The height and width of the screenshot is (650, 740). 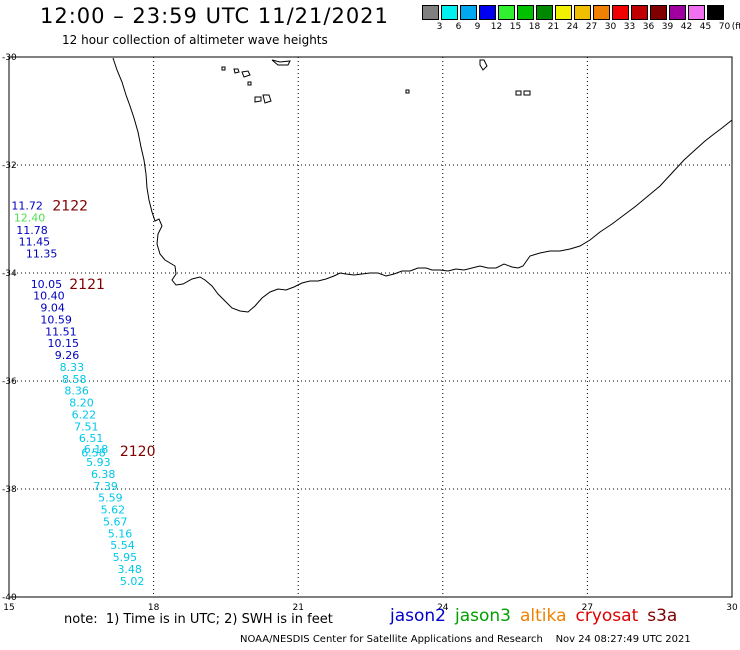 What do you see at coordinates (81, 403) in the screenshot?
I see `swh-observation: 8.20` at bounding box center [81, 403].